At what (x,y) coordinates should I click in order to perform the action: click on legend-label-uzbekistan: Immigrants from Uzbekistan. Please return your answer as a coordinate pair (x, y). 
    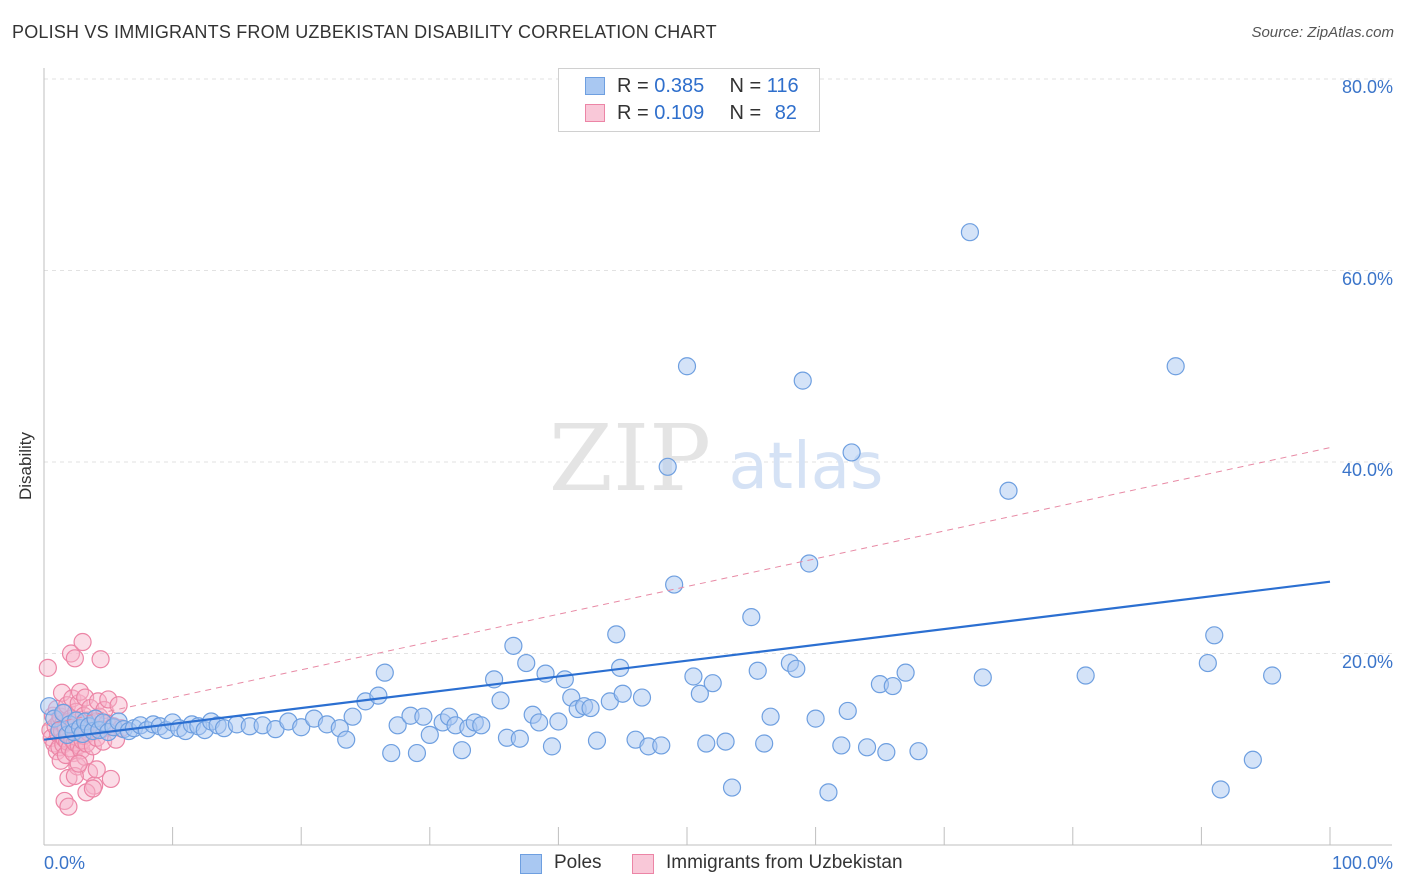
    Looking at the image, I should click on (784, 862).